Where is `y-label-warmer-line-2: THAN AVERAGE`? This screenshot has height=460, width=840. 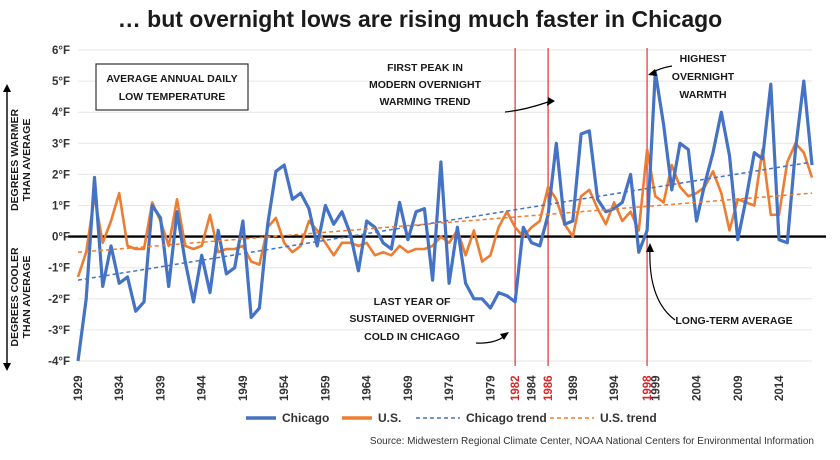
y-label-warmer-line-2: THAN AVERAGE is located at coordinates (27, 160).